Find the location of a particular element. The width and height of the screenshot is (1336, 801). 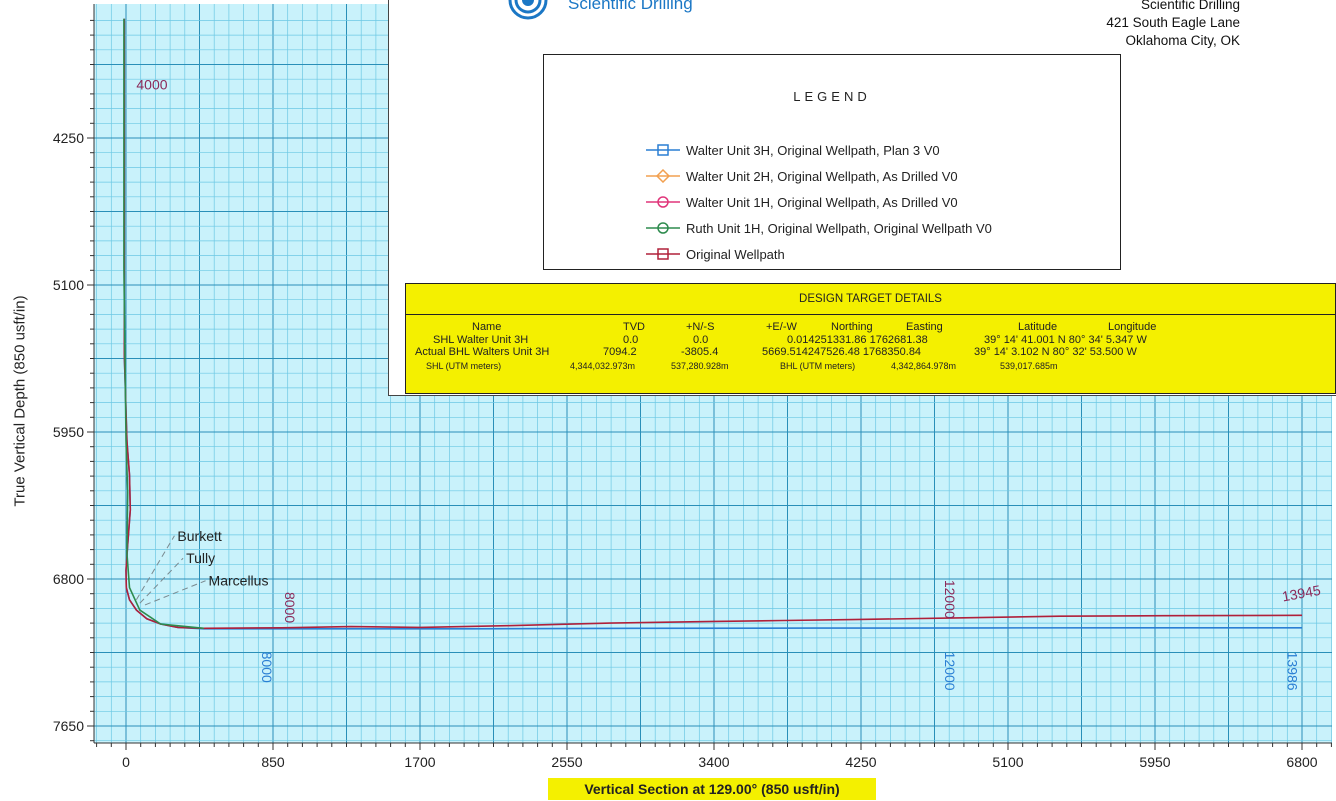

x-tick-label-6: 5100 is located at coordinates (1007, 762).